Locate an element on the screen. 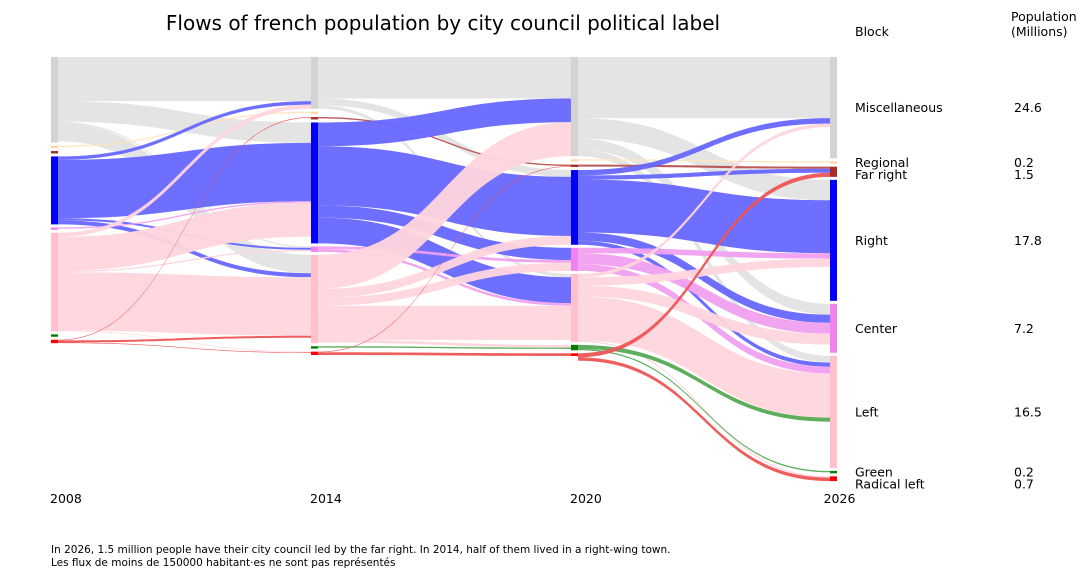 This screenshot has height=576, width=1080. node-center-2026 is located at coordinates (833, 328).